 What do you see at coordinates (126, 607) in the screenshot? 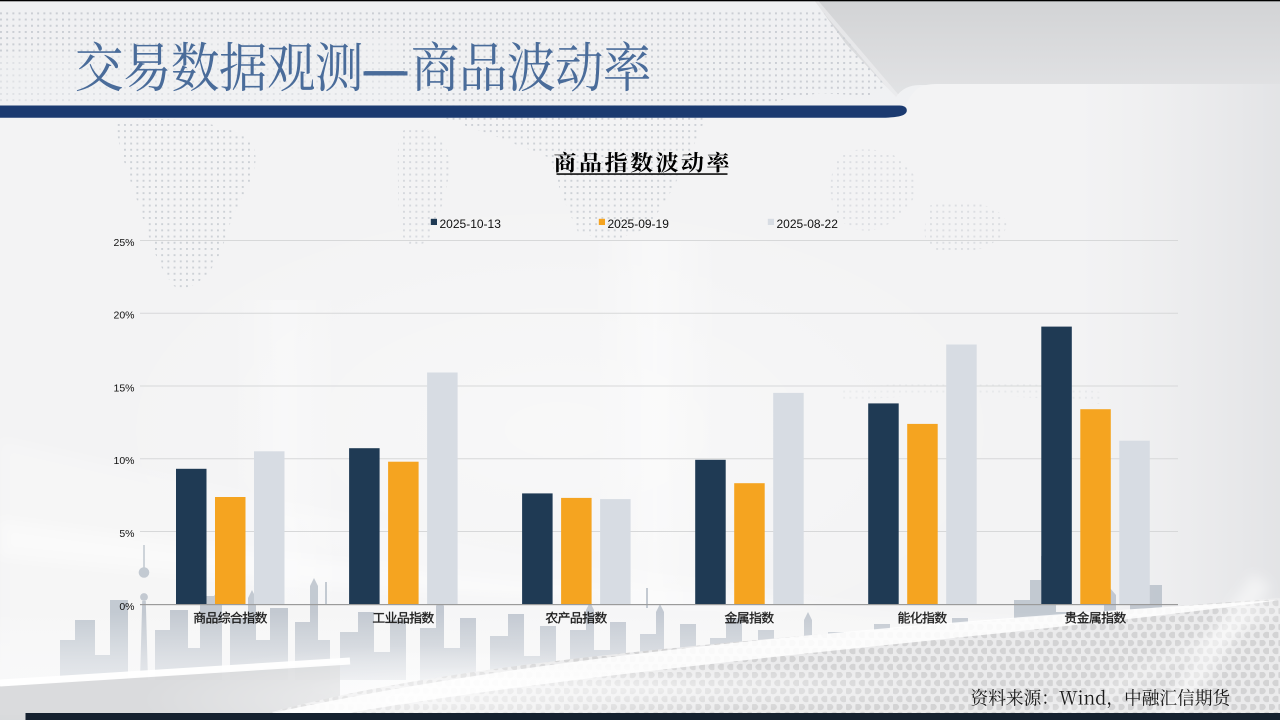
I see `svg-text: 0%` at bounding box center [126, 607].